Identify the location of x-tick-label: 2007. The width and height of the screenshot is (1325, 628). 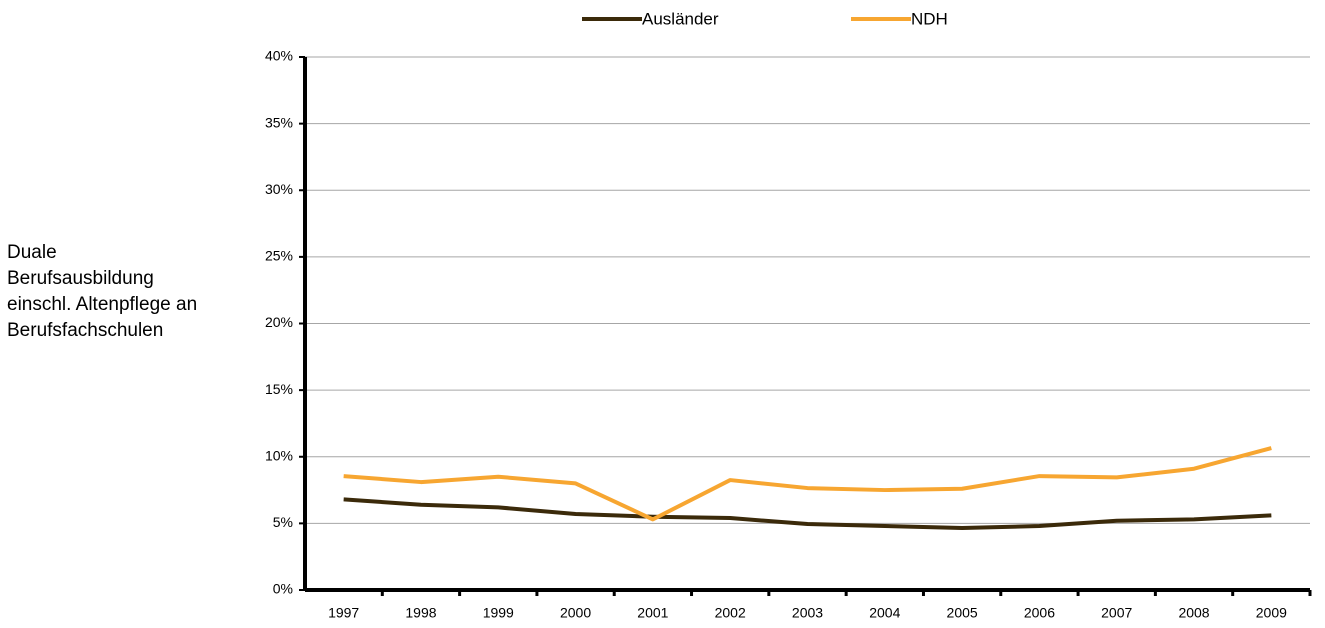
(1116, 613).